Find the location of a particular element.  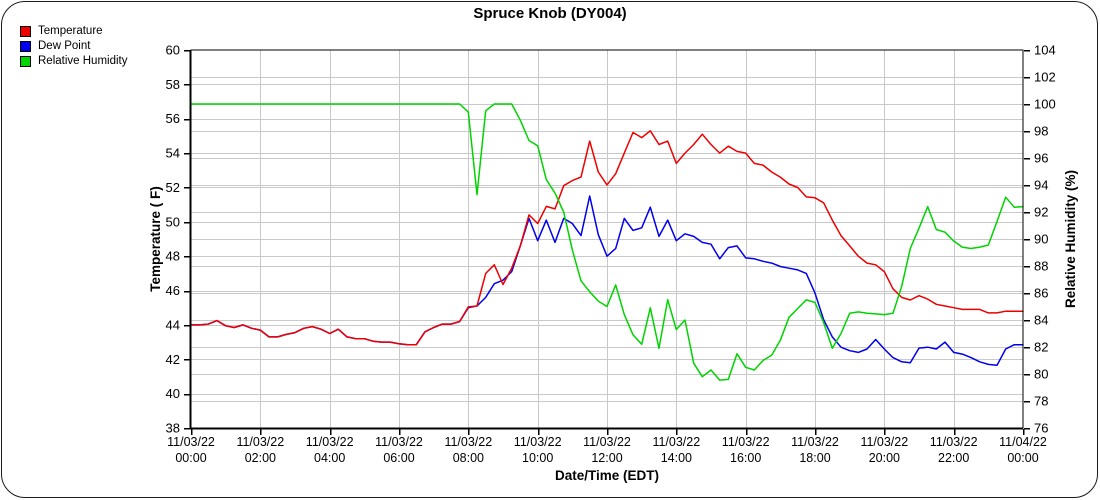

svg-text: 11/04/22 is located at coordinates (1023, 442).